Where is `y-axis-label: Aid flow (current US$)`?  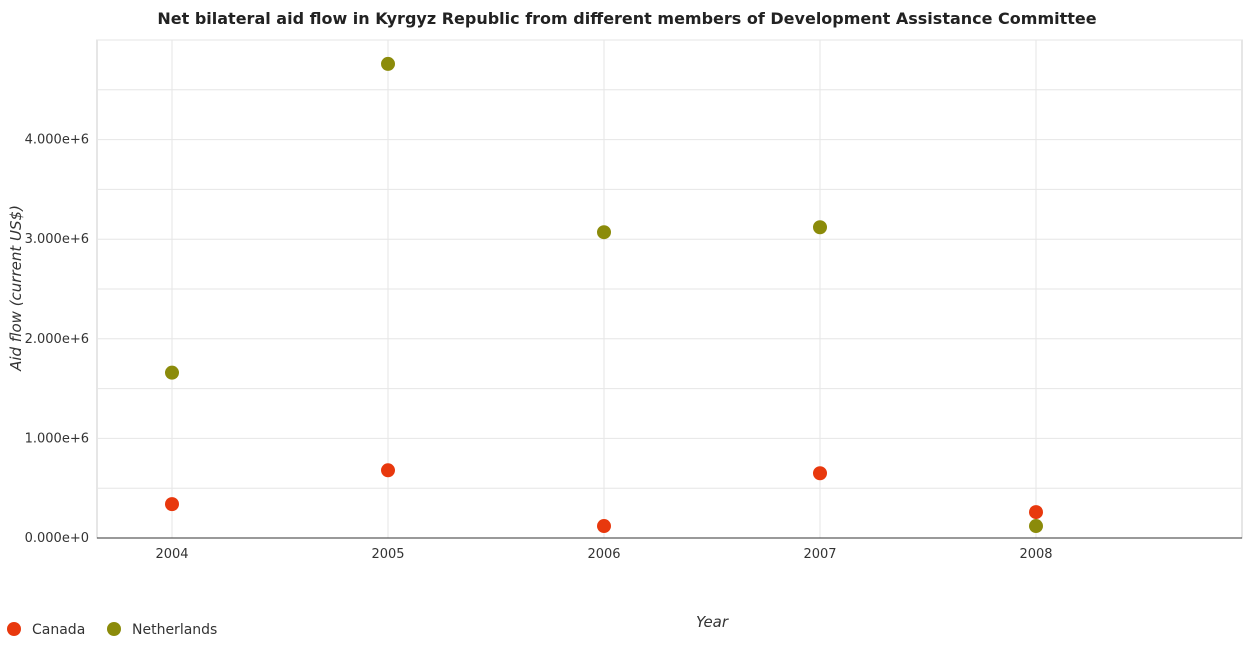 y-axis-label: Aid flow (current US$) is located at coordinates (16, 288).